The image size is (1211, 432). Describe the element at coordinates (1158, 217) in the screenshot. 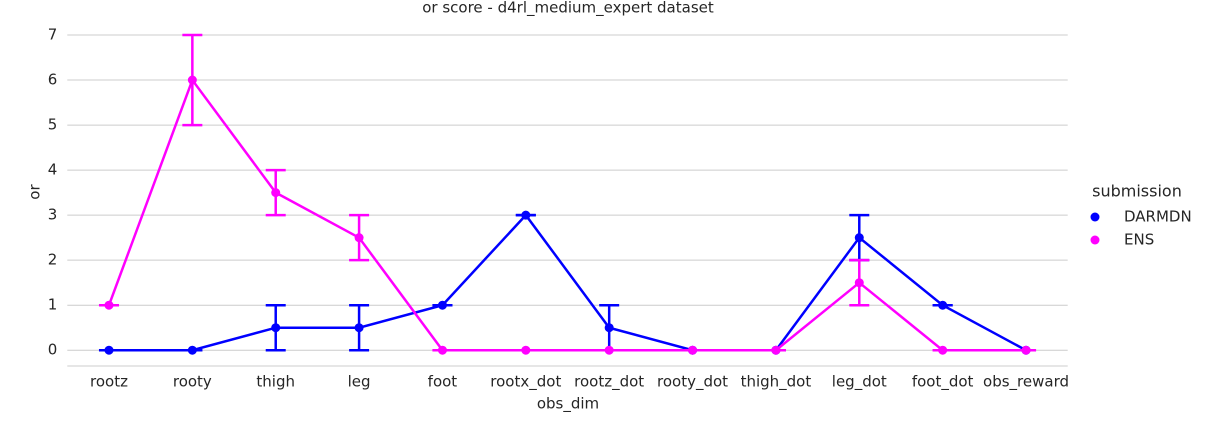

I see `legend-label: DARMDN` at that location.